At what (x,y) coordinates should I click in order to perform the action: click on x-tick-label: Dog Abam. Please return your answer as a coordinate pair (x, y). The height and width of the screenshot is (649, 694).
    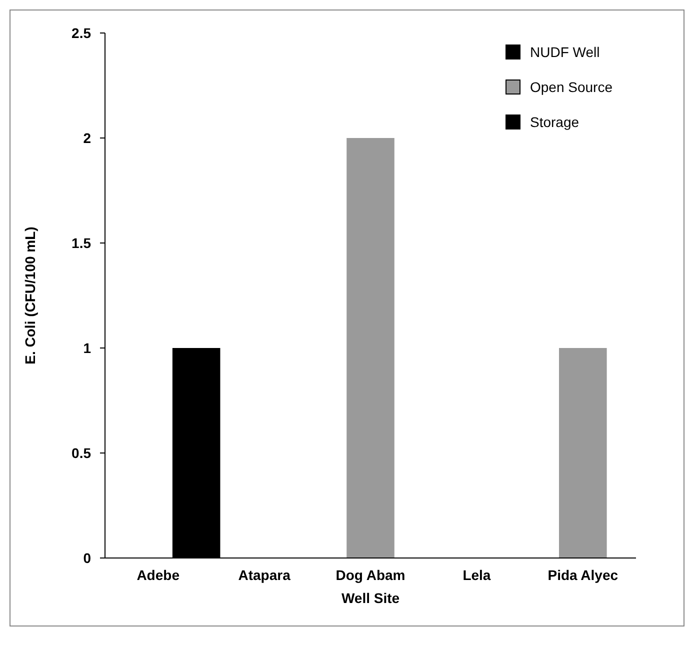
    Looking at the image, I should click on (371, 575).